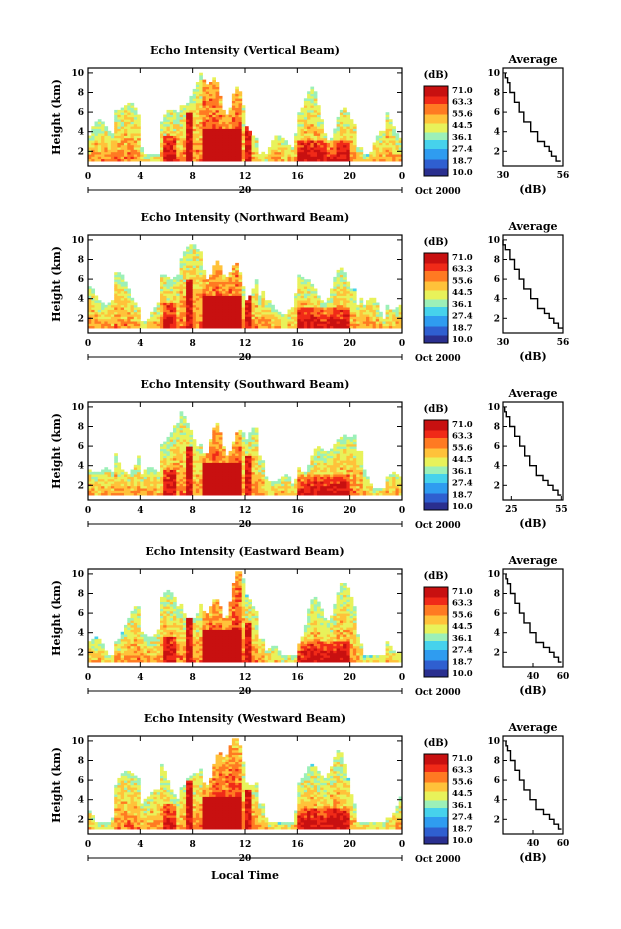 The image size is (621, 929). I want to click on profile-x-tick-label: 56, so click(563, 176).